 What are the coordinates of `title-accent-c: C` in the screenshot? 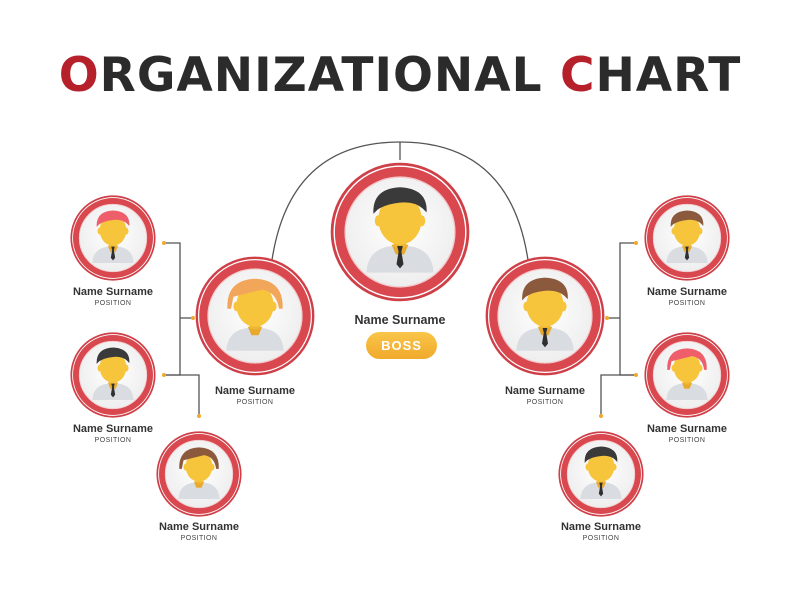 It's located at (577, 75).